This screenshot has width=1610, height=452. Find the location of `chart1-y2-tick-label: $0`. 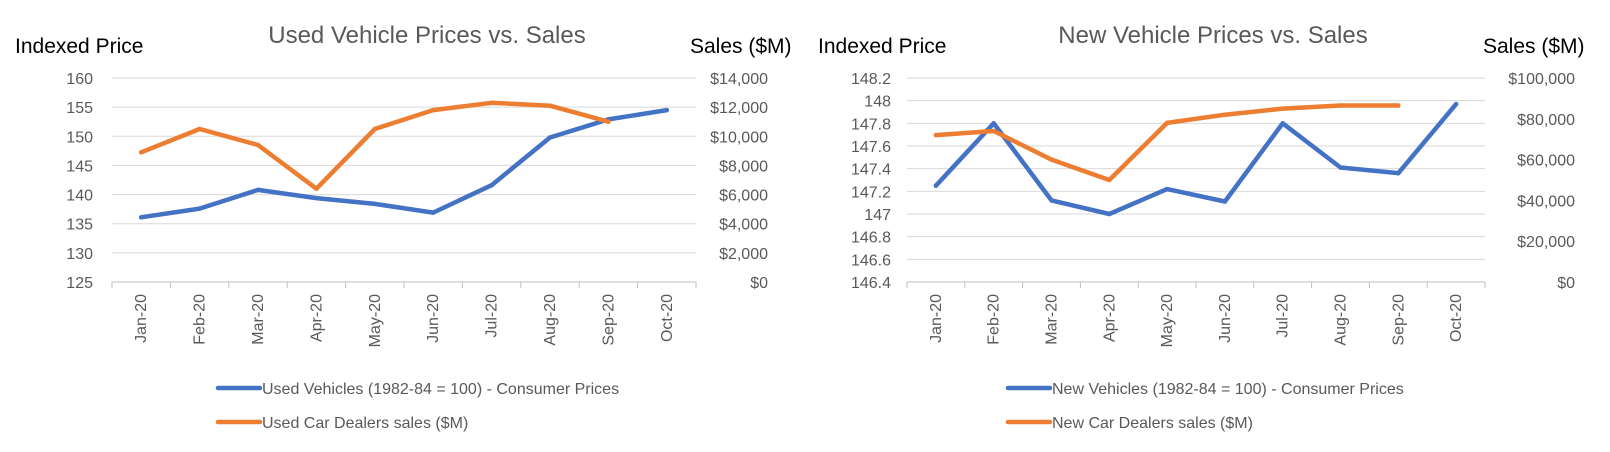

chart1-y2-tick-label: $0 is located at coordinates (759, 283).